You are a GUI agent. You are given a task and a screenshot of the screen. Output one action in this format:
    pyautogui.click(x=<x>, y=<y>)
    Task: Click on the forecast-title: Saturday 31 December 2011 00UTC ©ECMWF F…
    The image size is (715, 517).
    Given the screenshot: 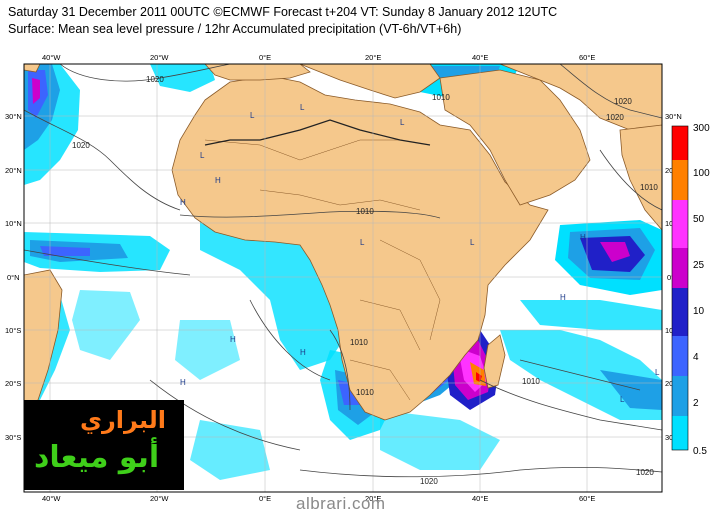 What is the action you would take?
    pyautogui.click(x=283, y=12)
    